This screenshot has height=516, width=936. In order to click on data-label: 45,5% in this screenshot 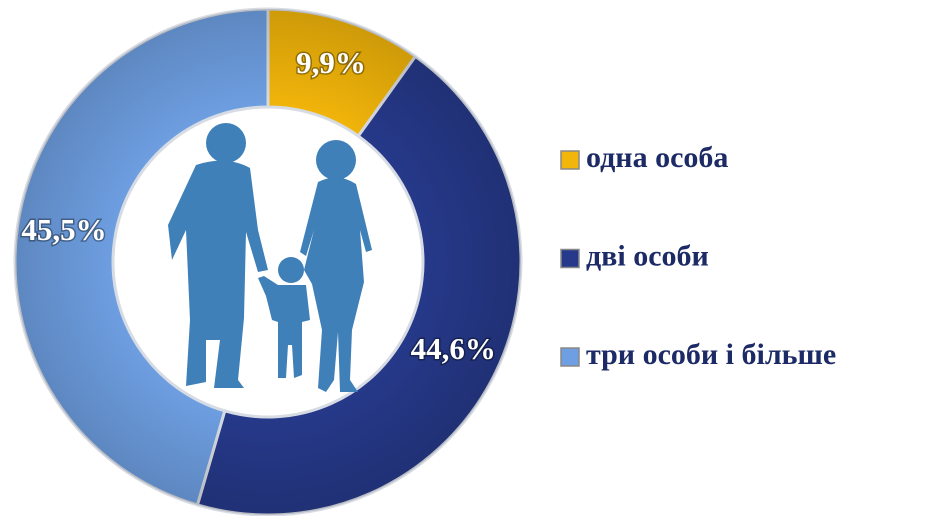, I will do `click(63, 229)`.